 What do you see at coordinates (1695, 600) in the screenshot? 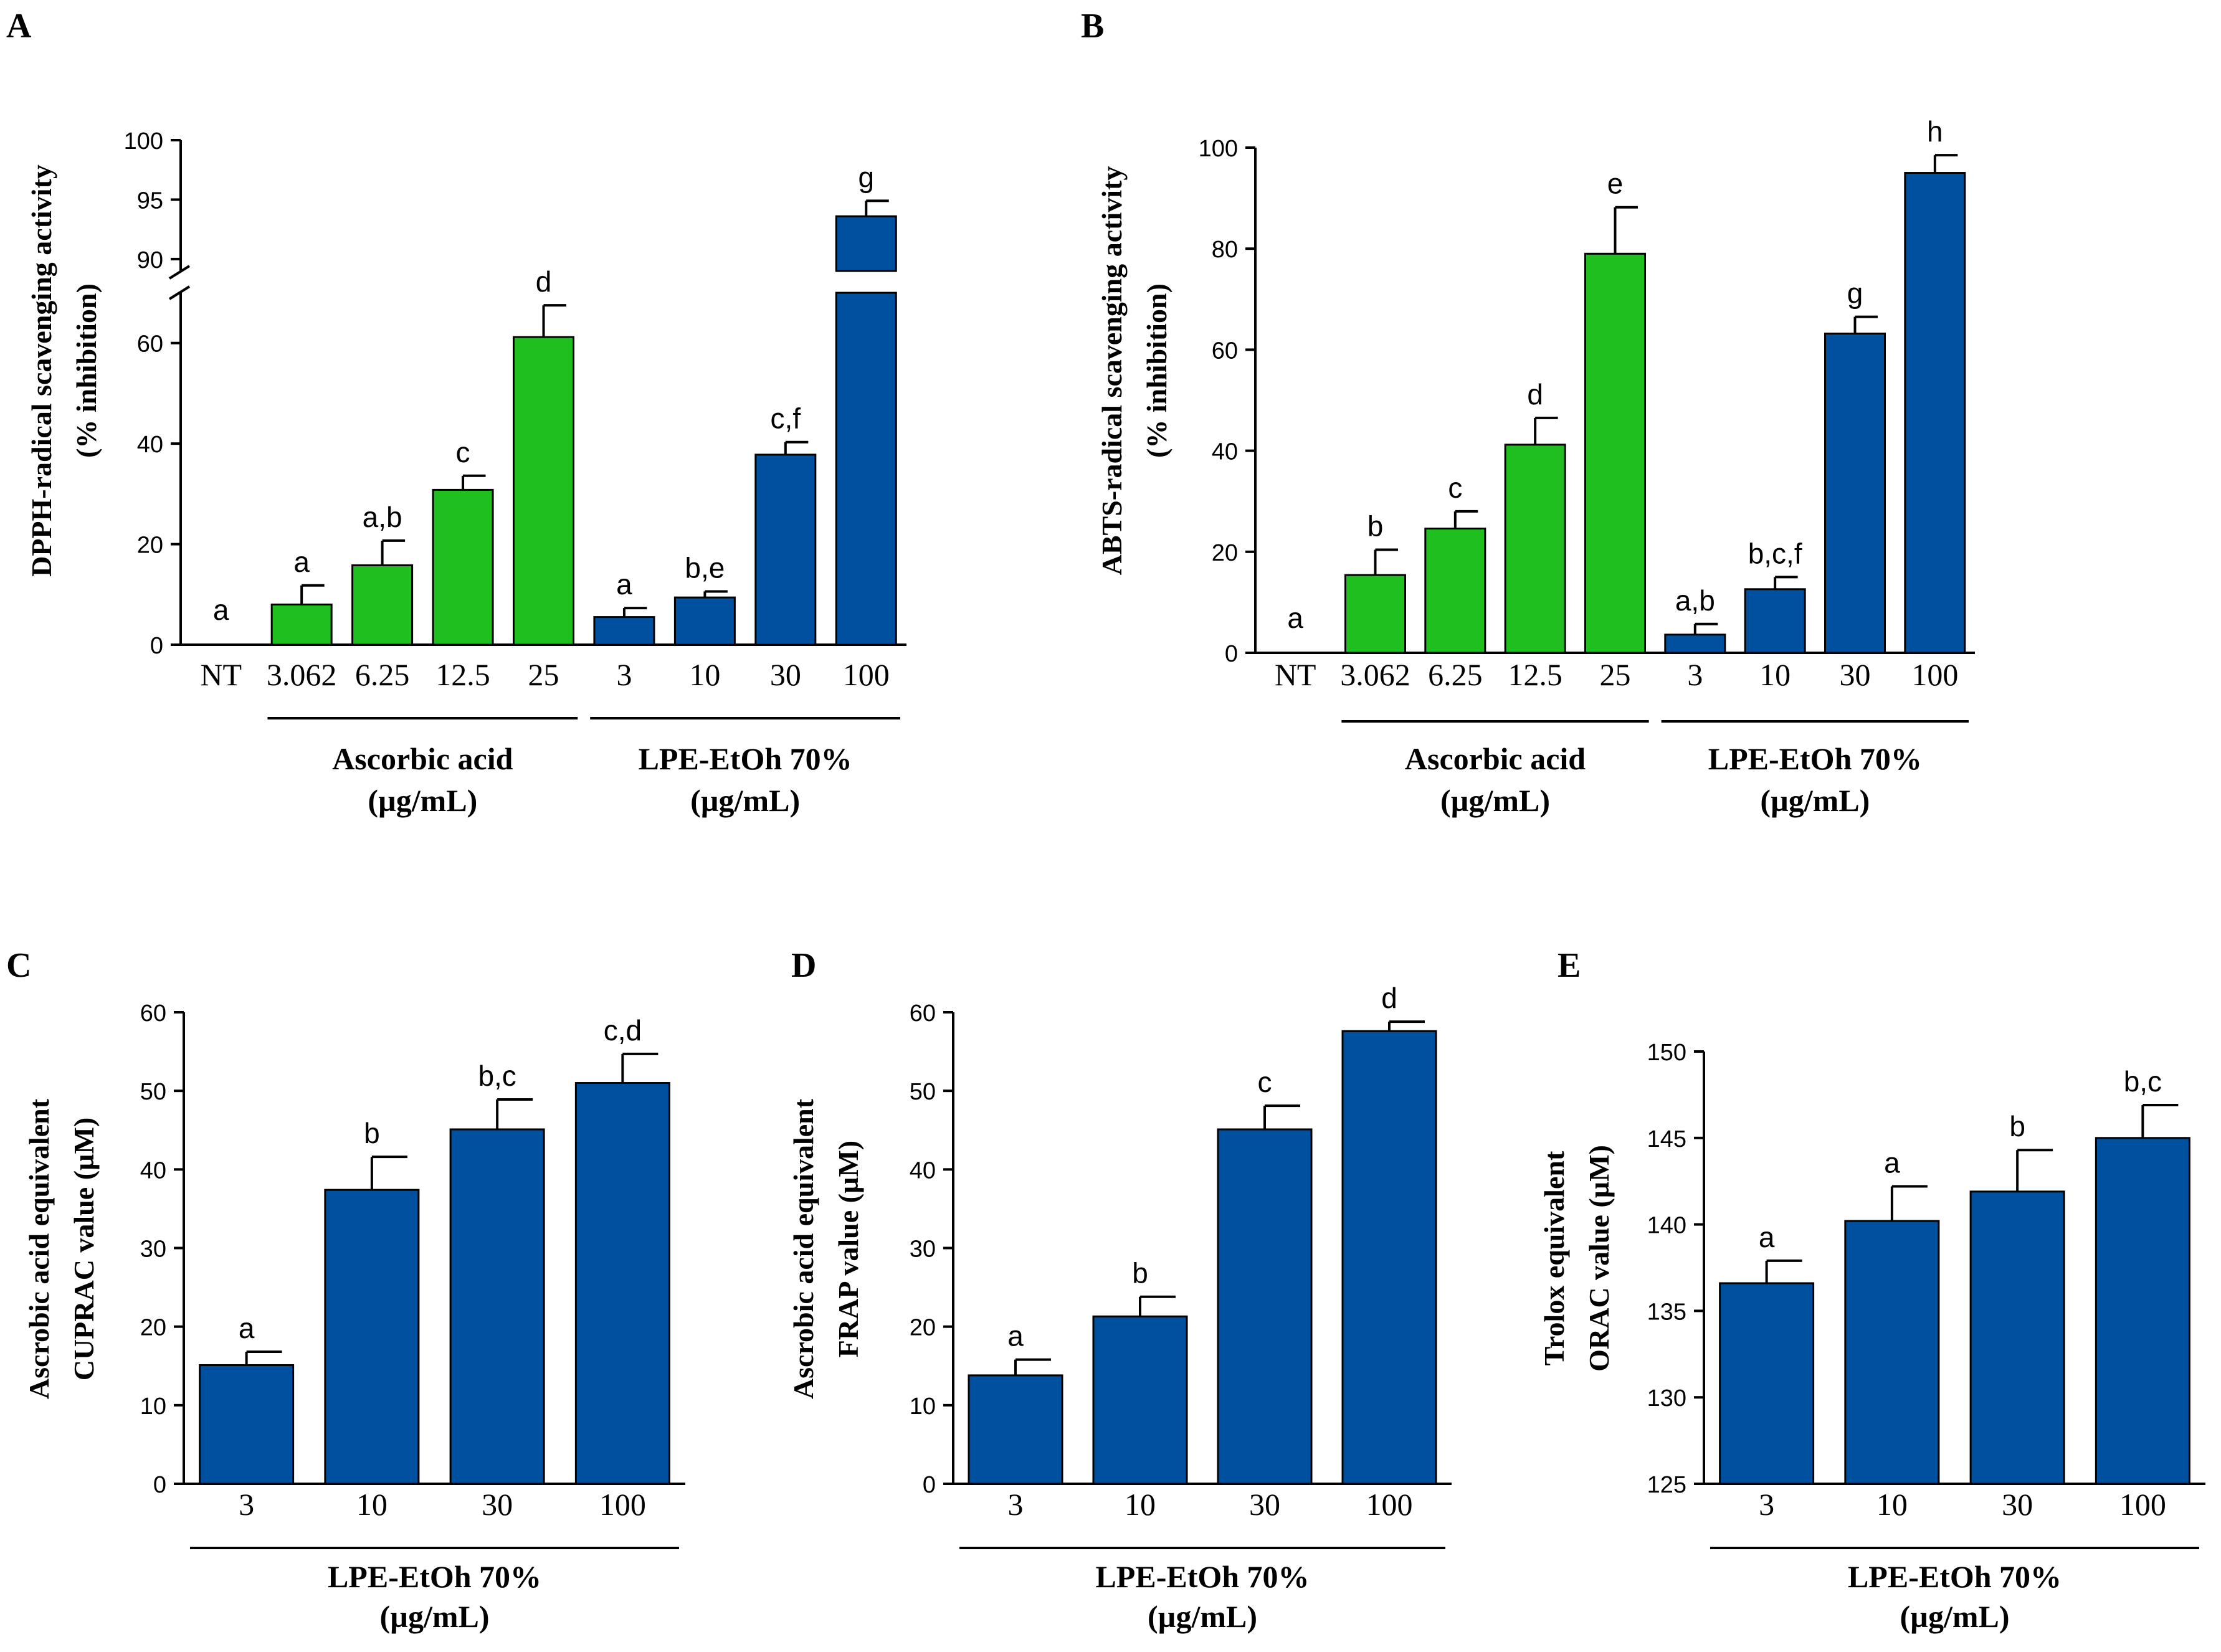
I see `significance-letter: a,b` at bounding box center [1695, 600].